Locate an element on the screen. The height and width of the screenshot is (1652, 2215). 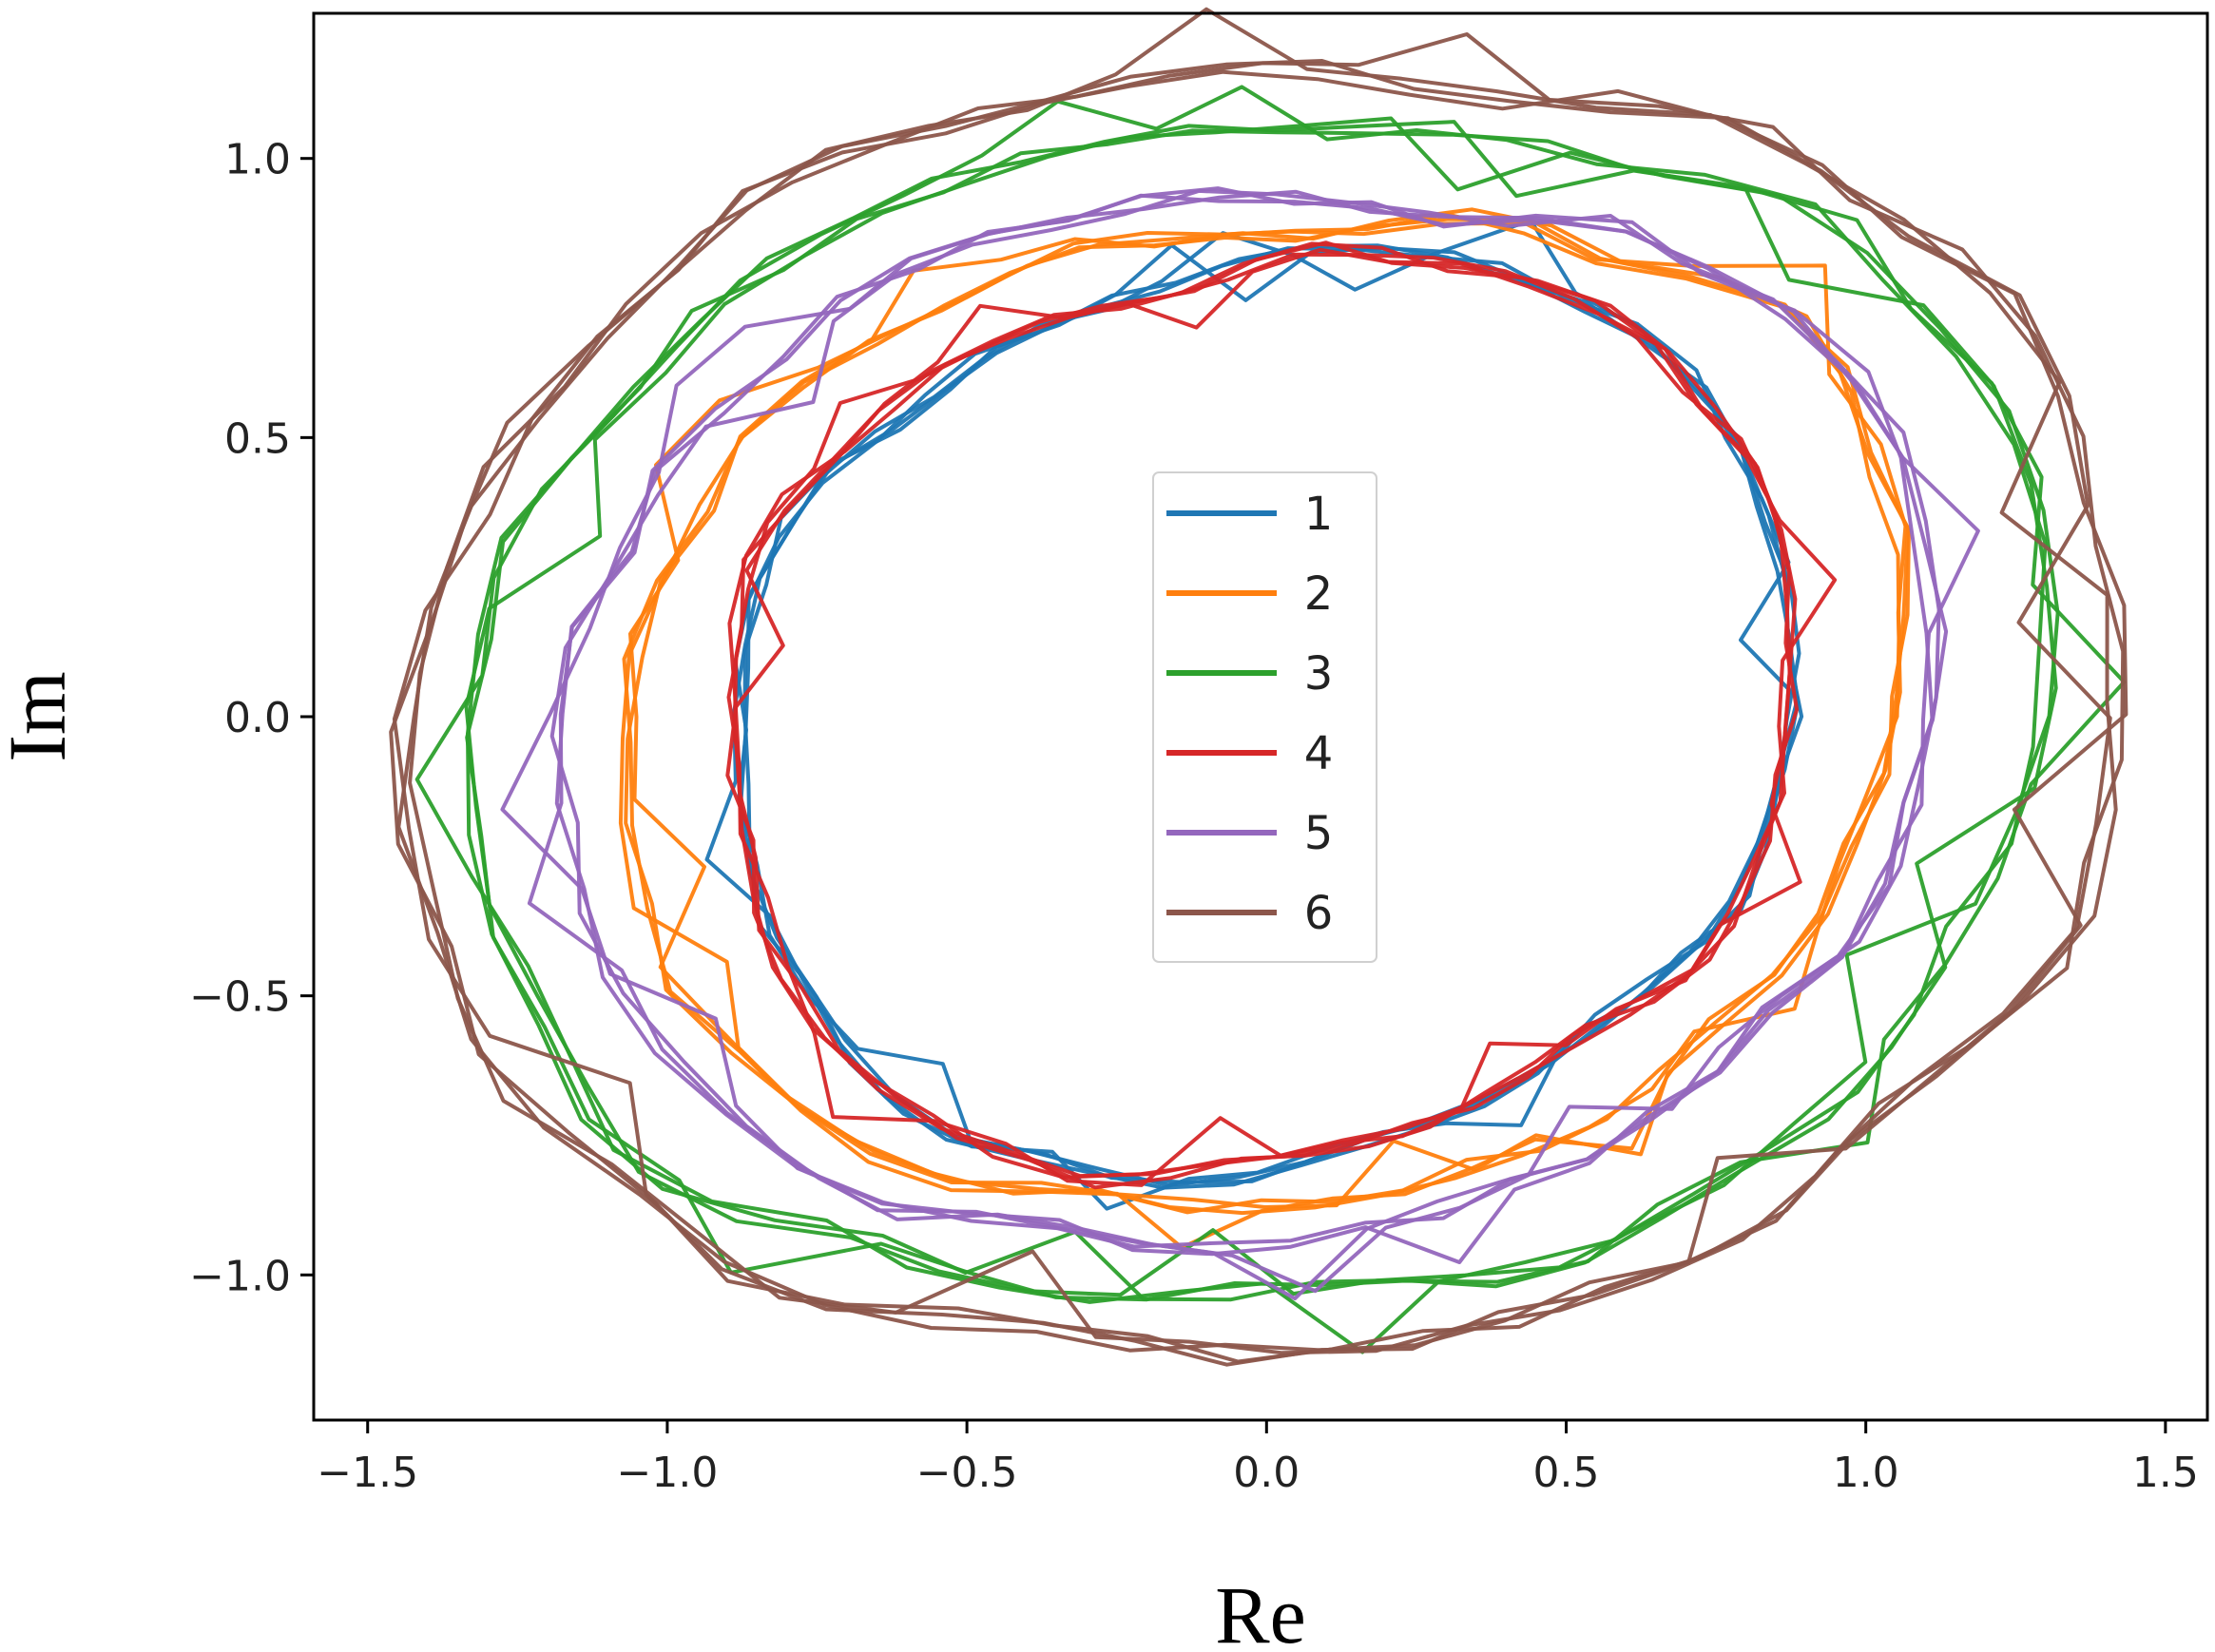
legend-label-1: 1 is located at coordinates (1319, 514).